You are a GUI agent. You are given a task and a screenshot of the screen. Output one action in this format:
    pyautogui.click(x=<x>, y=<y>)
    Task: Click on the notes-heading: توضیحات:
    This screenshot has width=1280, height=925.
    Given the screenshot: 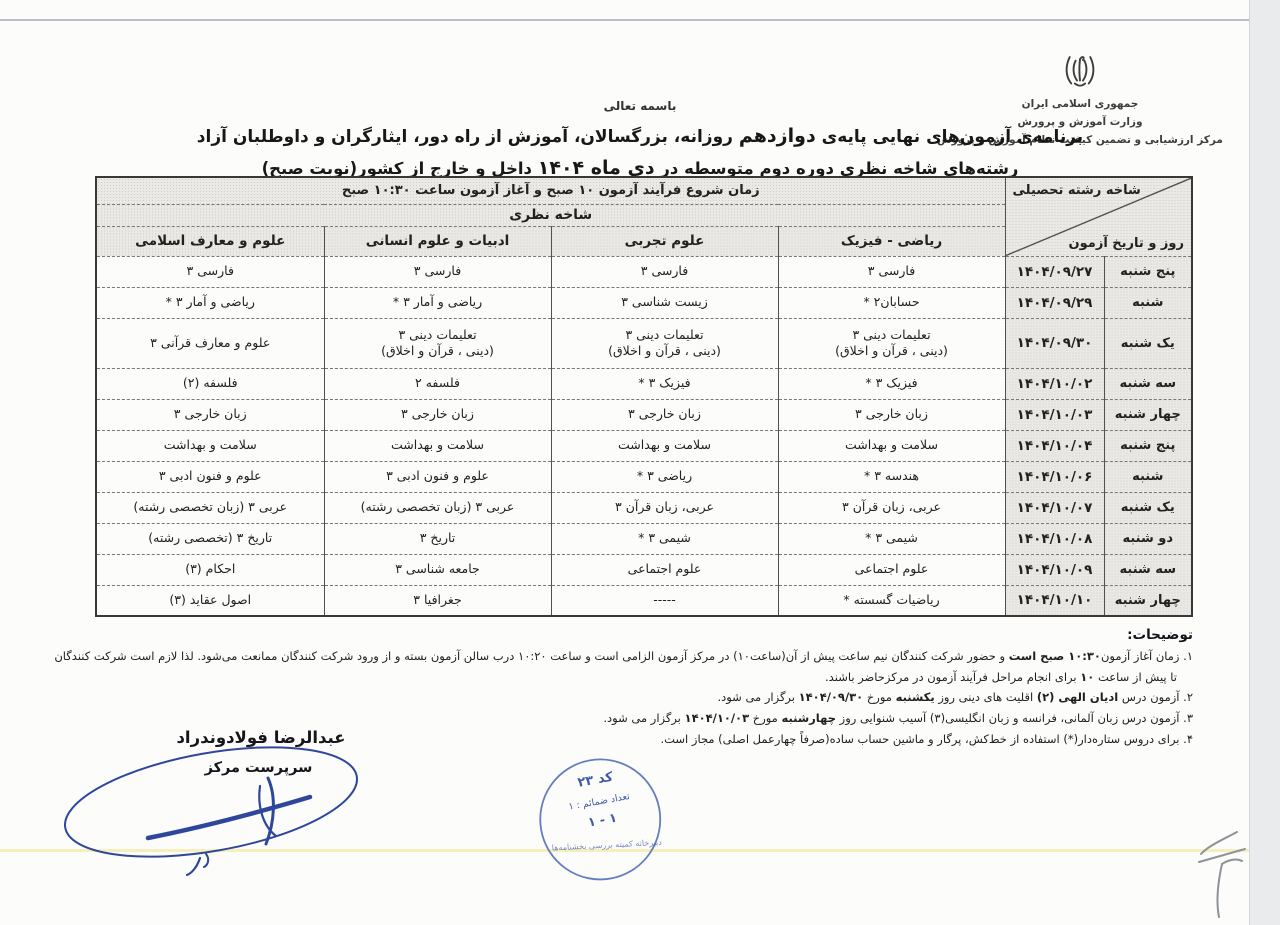 What is the action you would take?
    pyautogui.click(x=1160, y=635)
    